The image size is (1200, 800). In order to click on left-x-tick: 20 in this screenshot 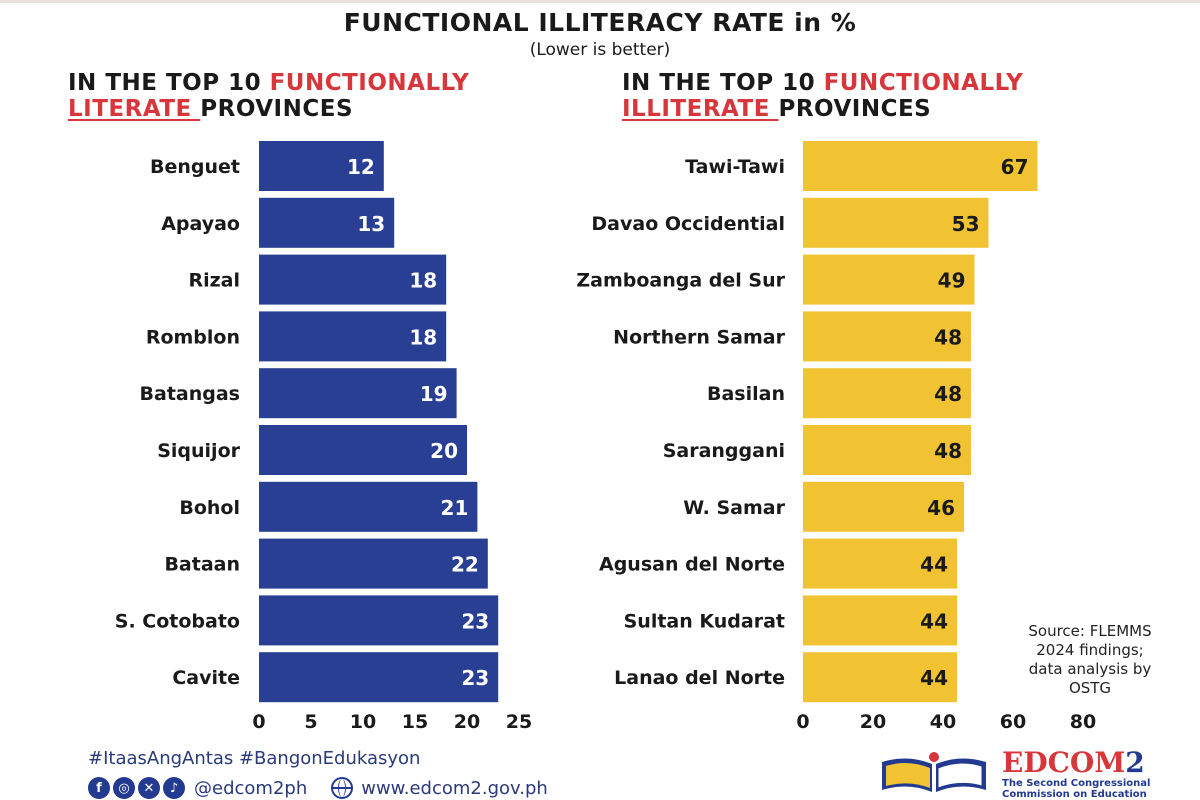, I will do `click(467, 722)`.